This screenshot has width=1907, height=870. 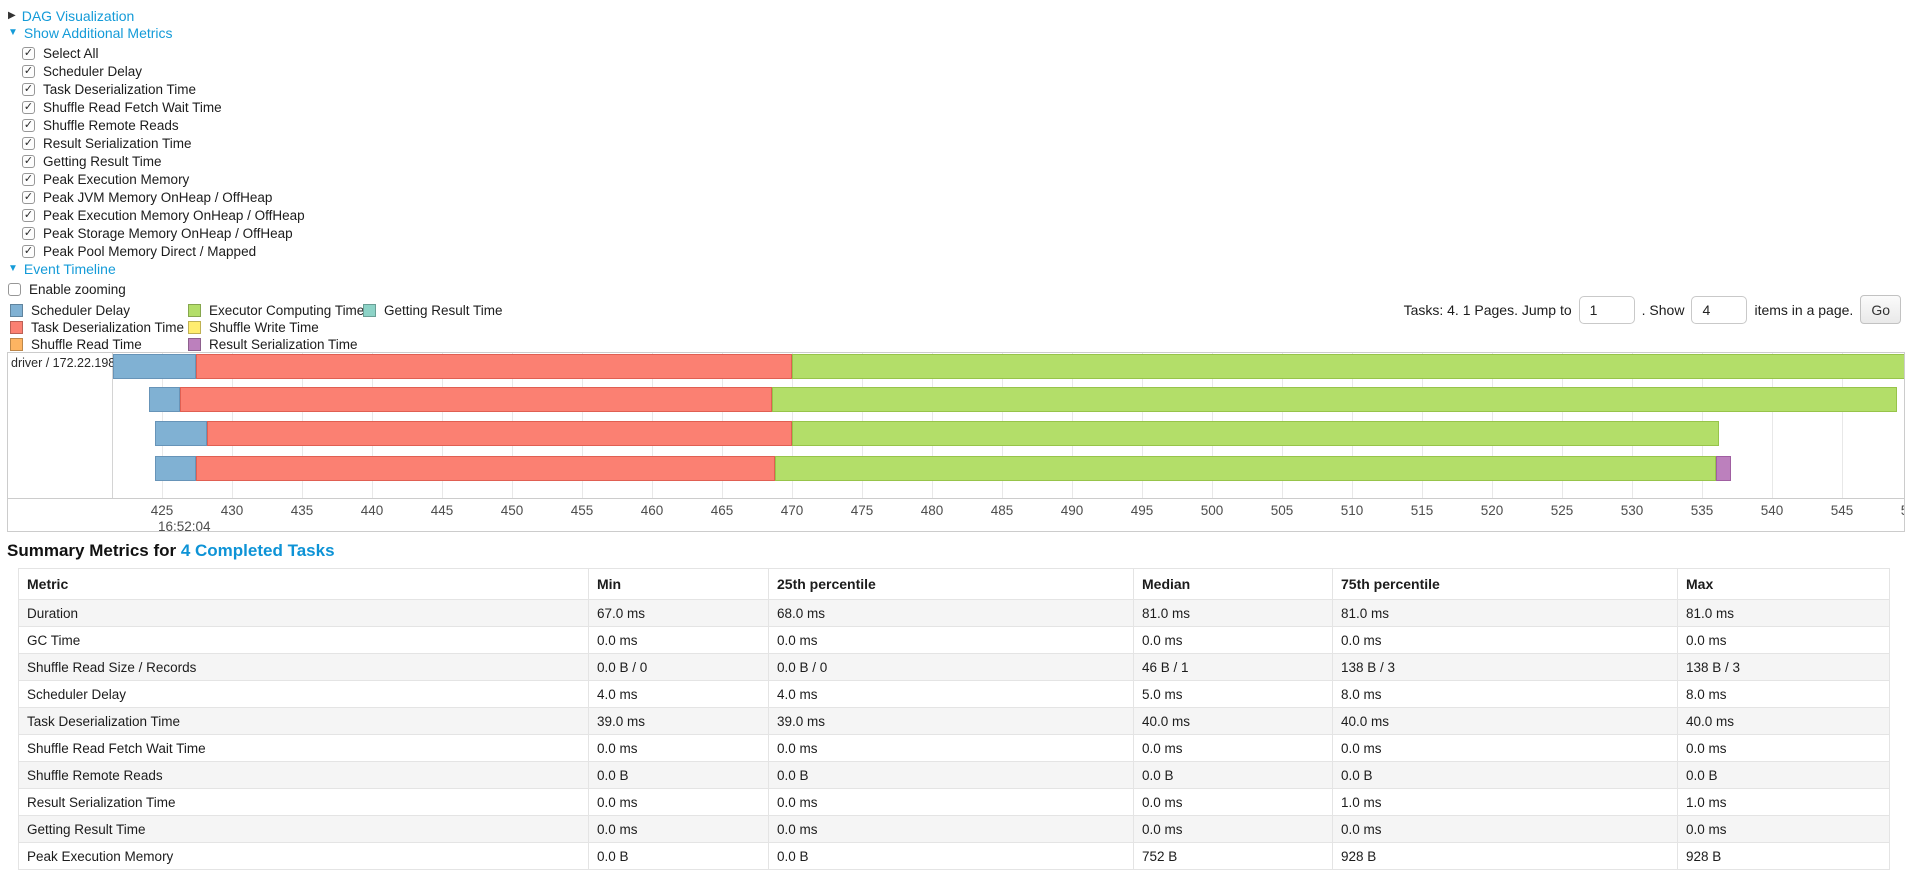 What do you see at coordinates (722, 510) in the screenshot?
I see `timeline-tick-label: 465` at bounding box center [722, 510].